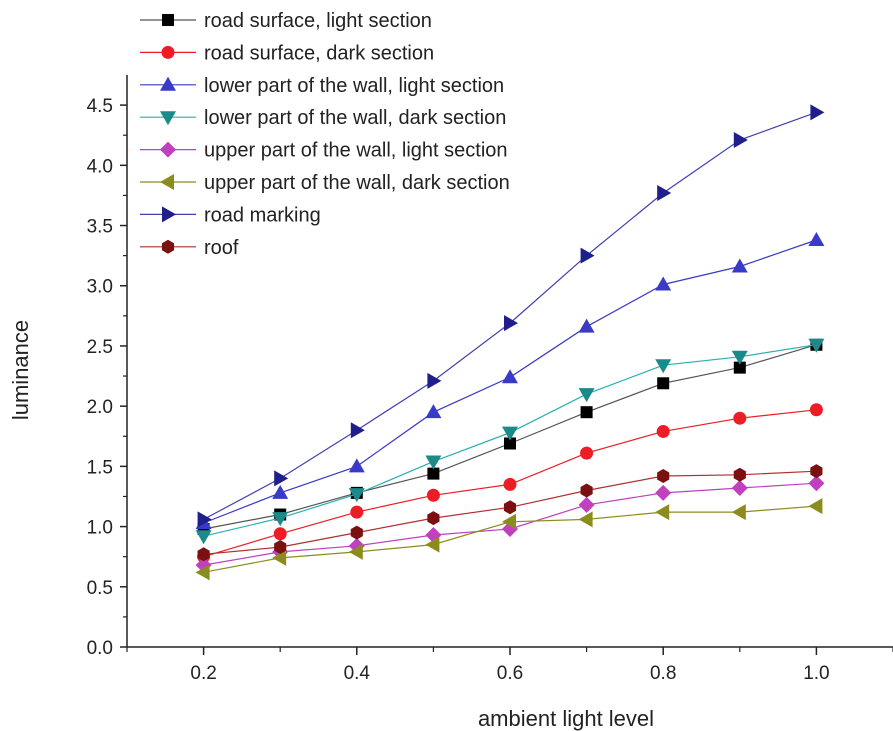 The width and height of the screenshot is (893, 731). I want to click on y-tick-label: 3.0, so click(100, 287).